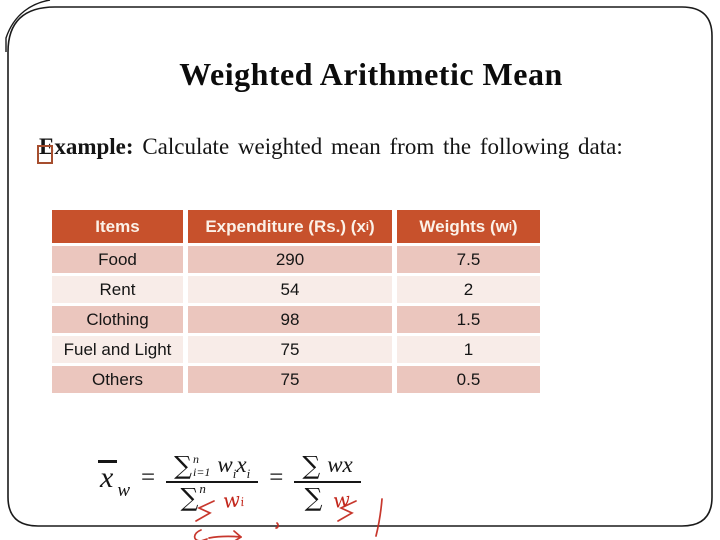 The width and height of the screenshot is (720, 540). I want to click on header-cell-expenditure: Expenditure (Rs.) (x i), so click(290, 226).